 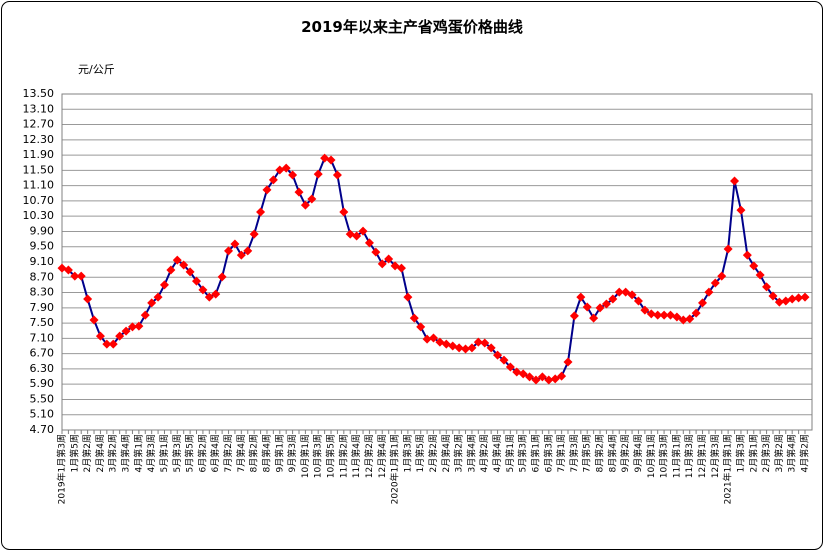 I want to click on x-tick-label: 12月第3周, so click(x=715, y=456).